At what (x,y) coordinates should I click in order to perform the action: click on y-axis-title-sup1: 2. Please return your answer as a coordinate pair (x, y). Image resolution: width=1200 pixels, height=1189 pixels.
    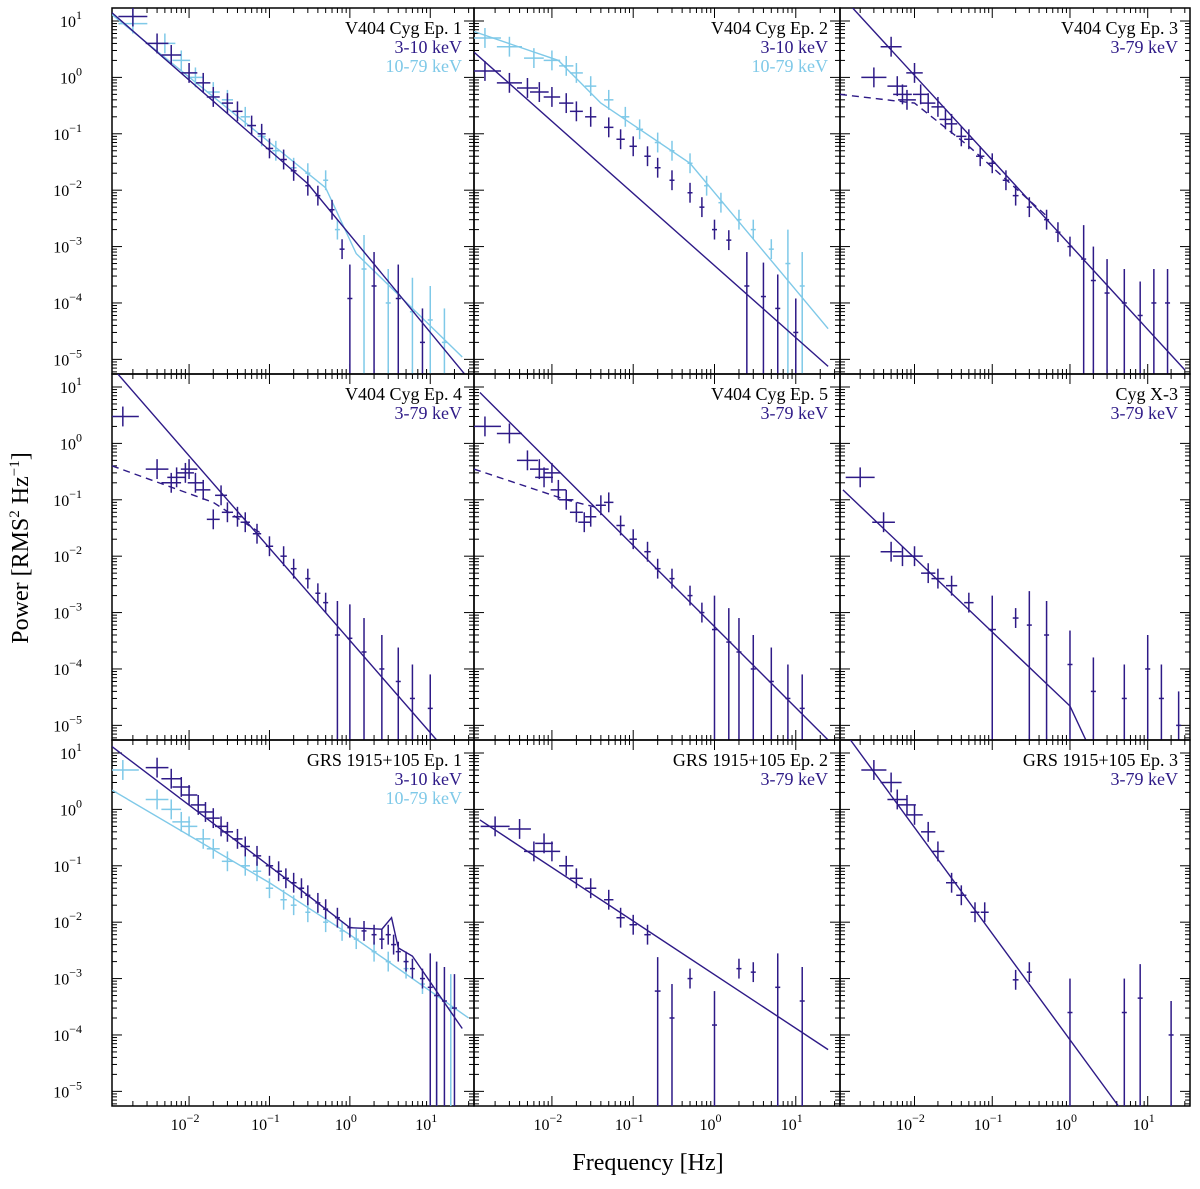
    Looking at the image, I should click on (15, 514).